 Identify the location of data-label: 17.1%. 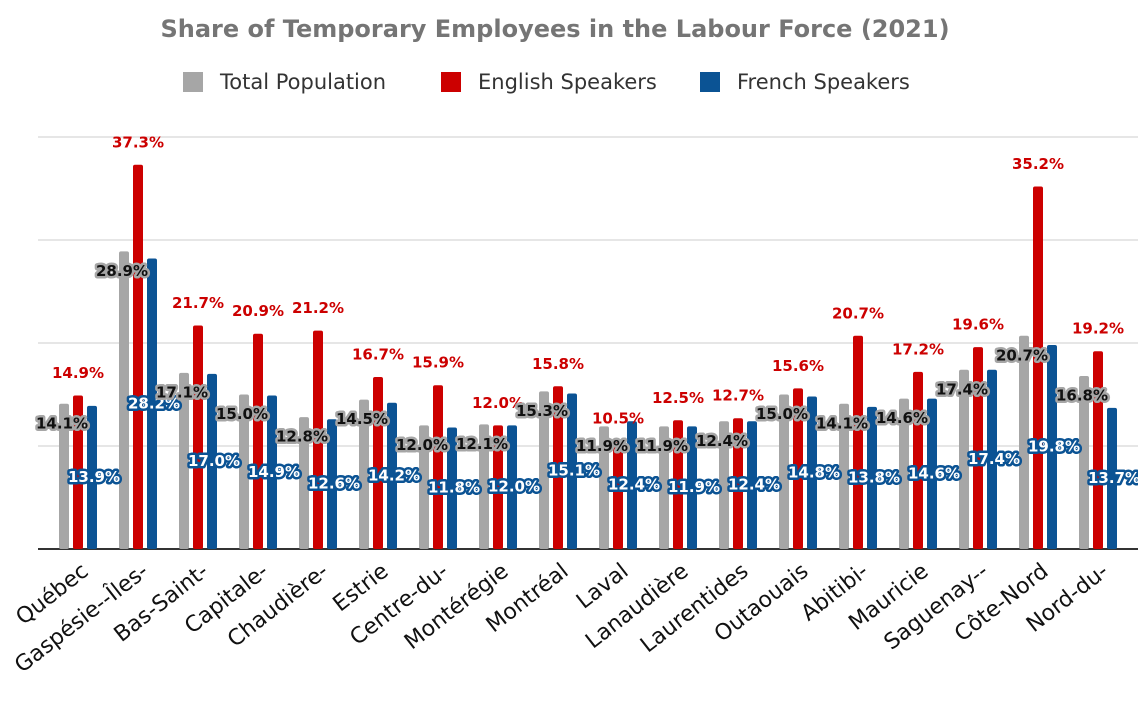
(182, 392).